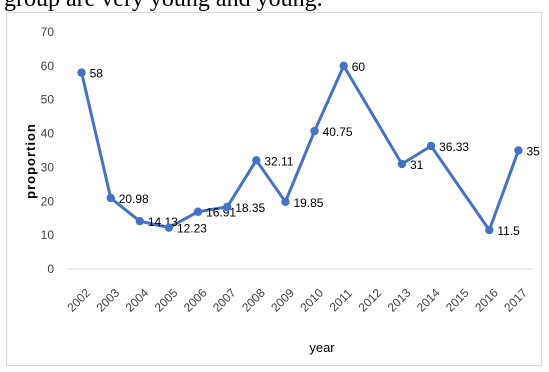 This screenshot has height=372, width=549. What do you see at coordinates (311, 300) in the screenshot?
I see `x-tick-label: 2010` at bounding box center [311, 300].